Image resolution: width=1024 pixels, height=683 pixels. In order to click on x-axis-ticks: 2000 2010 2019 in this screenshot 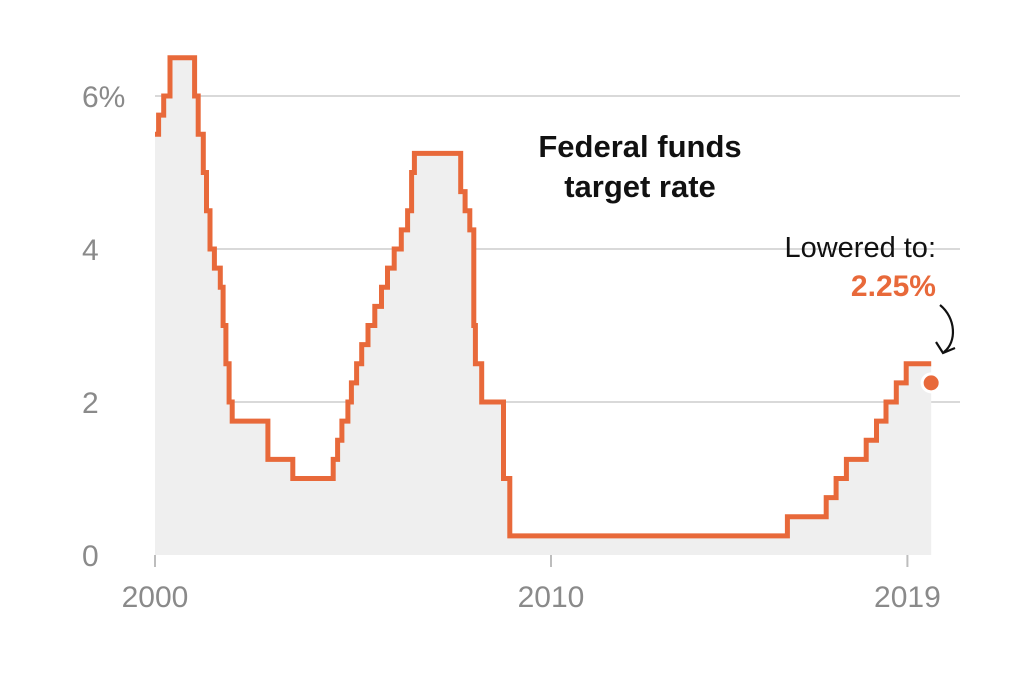, I will do `click(531, 584)`.